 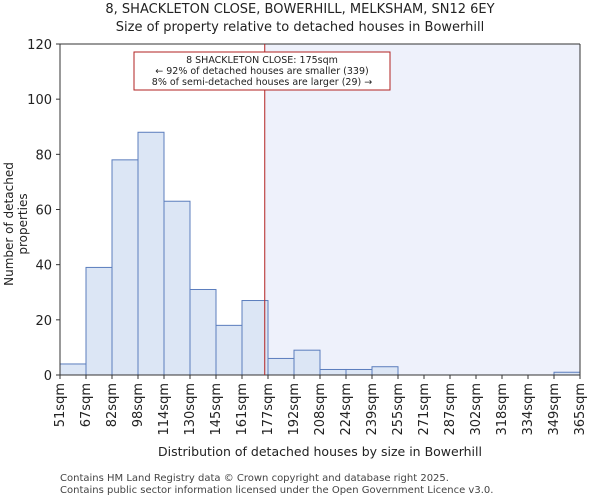 I want to click on x-tick-label-114sqm: 114sqm, so click(x=164, y=409).